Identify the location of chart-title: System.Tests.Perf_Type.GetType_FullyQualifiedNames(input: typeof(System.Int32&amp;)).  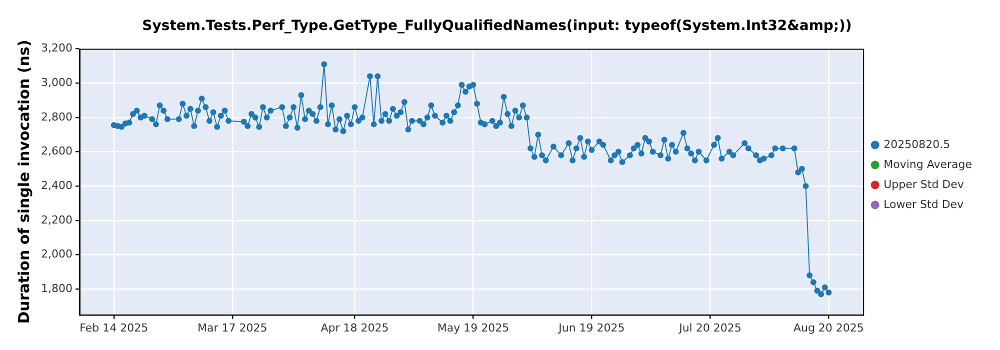
(497, 26).